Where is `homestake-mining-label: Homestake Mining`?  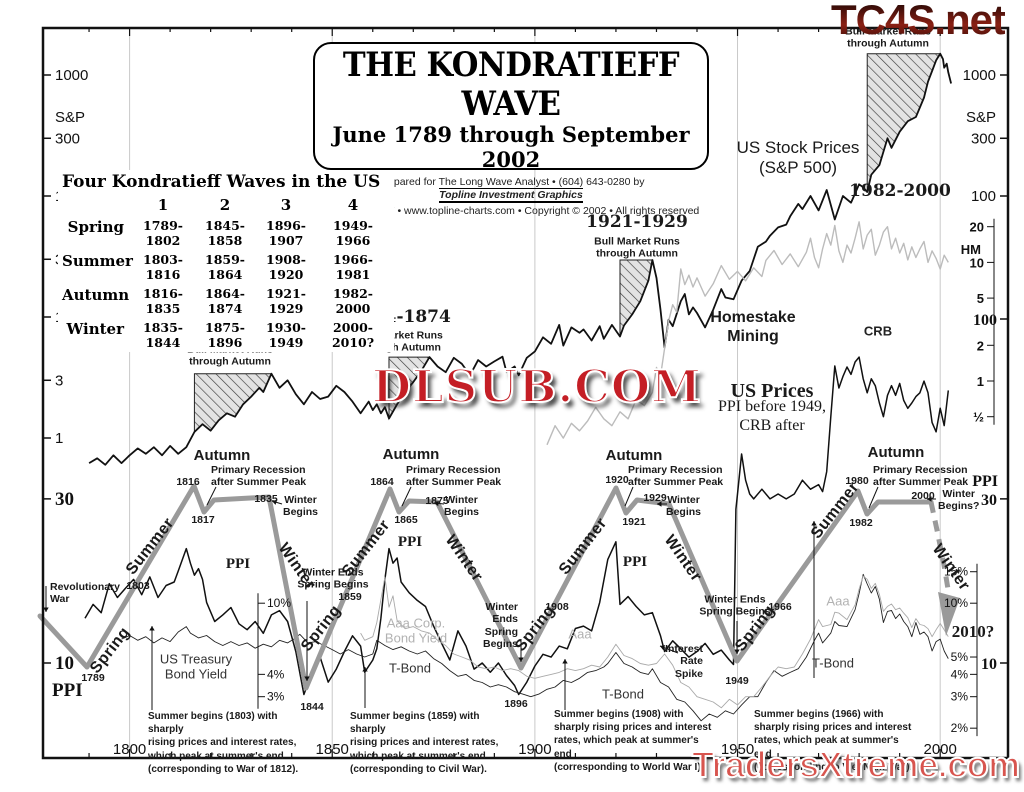
homestake-mining-label: Homestake Mining is located at coordinates (753, 327).